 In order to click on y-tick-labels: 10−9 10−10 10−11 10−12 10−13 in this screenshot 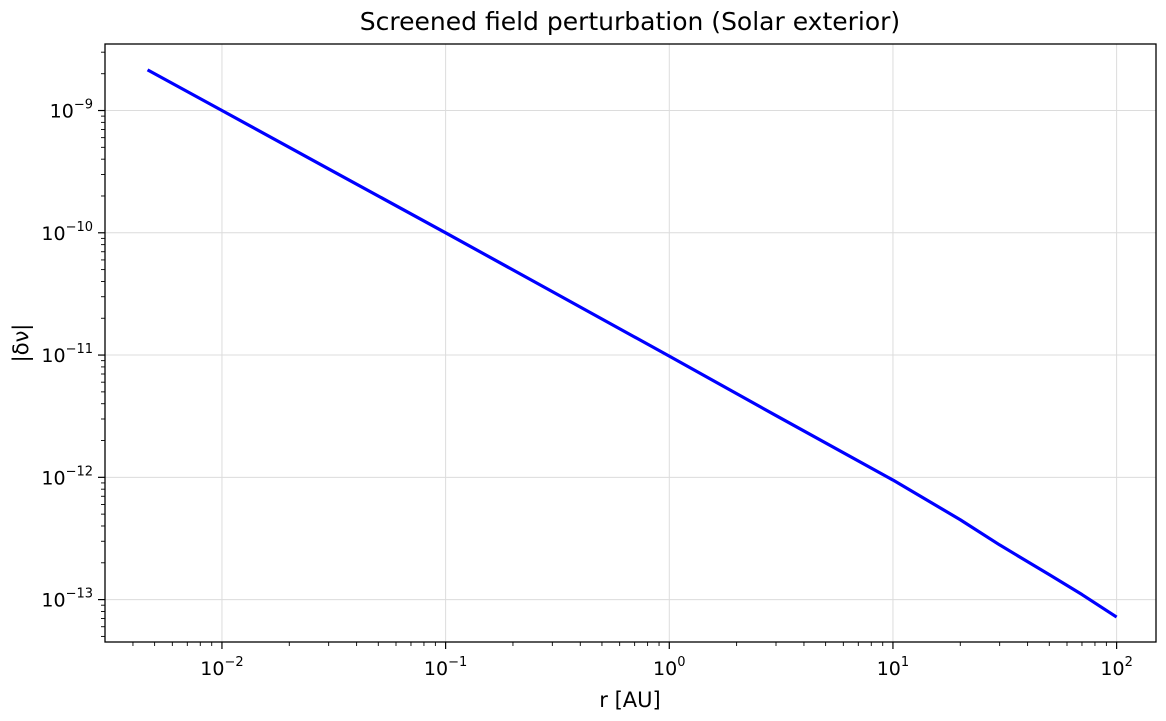, I will do `click(67, 355)`.